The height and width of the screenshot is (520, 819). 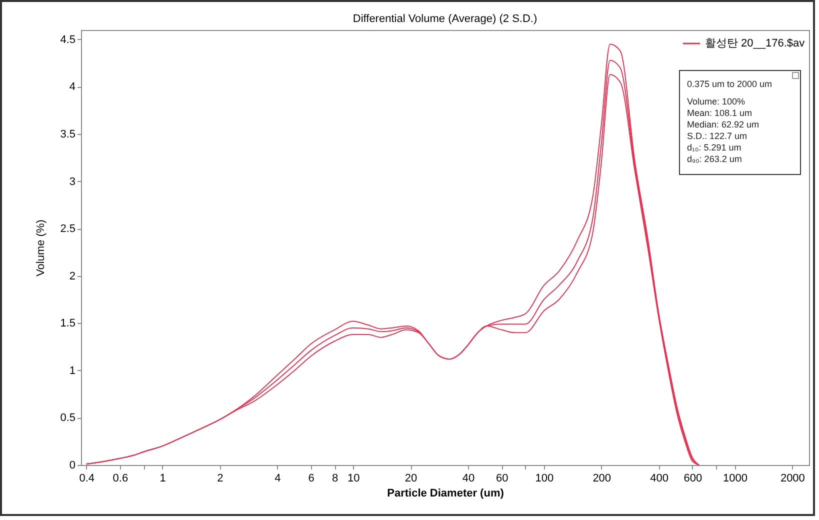 What do you see at coordinates (68, 134) in the screenshot?
I see `y-tick-label: 3.5` at bounding box center [68, 134].